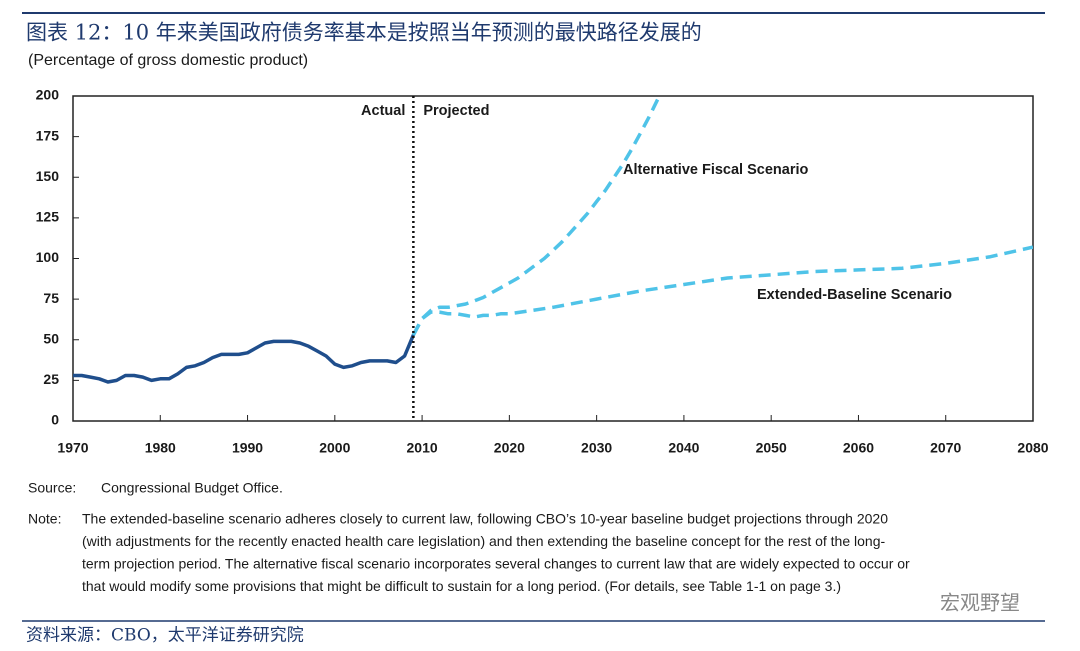 This screenshot has width=1080, height=651. I want to click on x-tick-label: 2040, so click(683, 448).